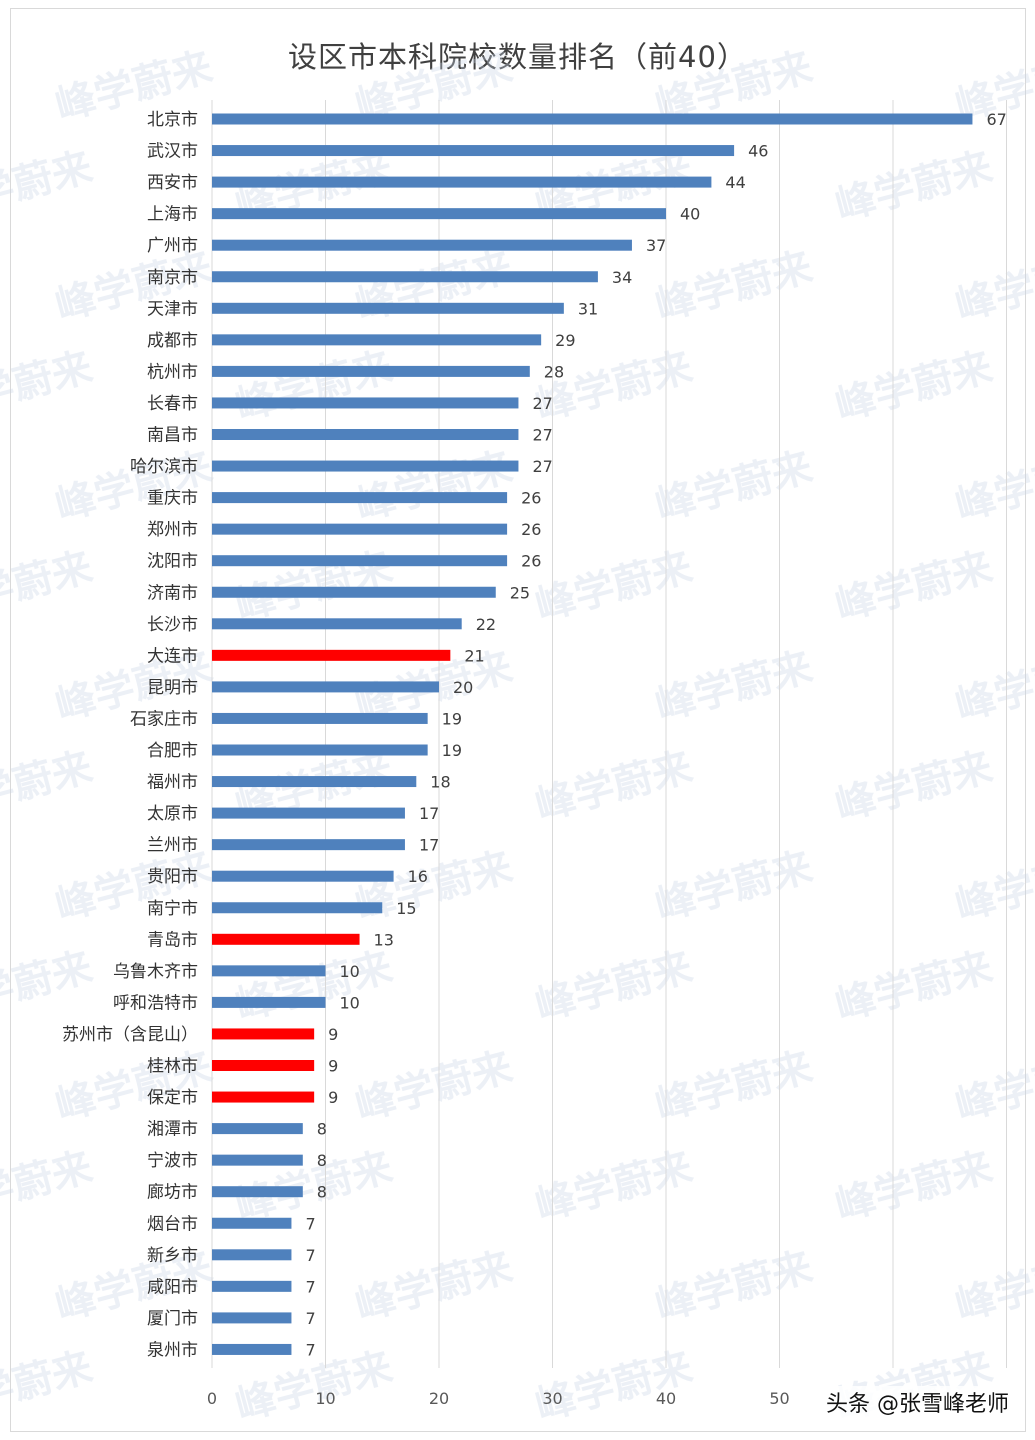  I want to click on category-label: 广州市, so click(172, 246).